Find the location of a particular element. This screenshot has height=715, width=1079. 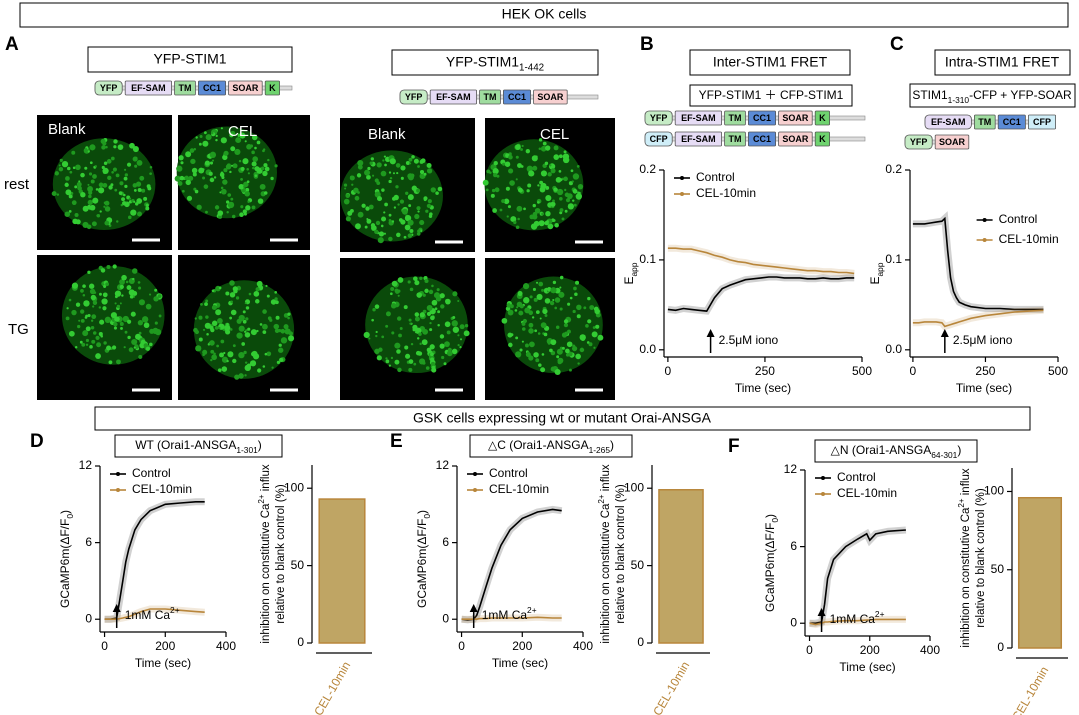

y-tick-label: 0.2 is located at coordinates (893, 169).